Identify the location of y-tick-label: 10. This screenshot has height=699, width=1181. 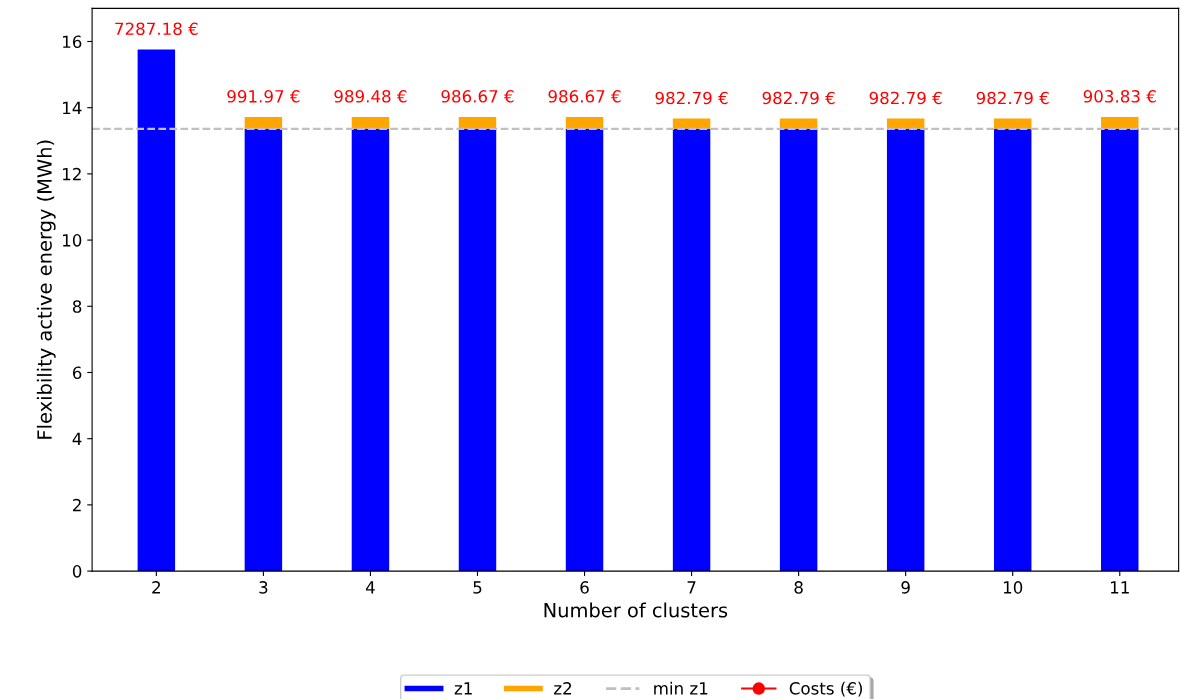
(72, 240).